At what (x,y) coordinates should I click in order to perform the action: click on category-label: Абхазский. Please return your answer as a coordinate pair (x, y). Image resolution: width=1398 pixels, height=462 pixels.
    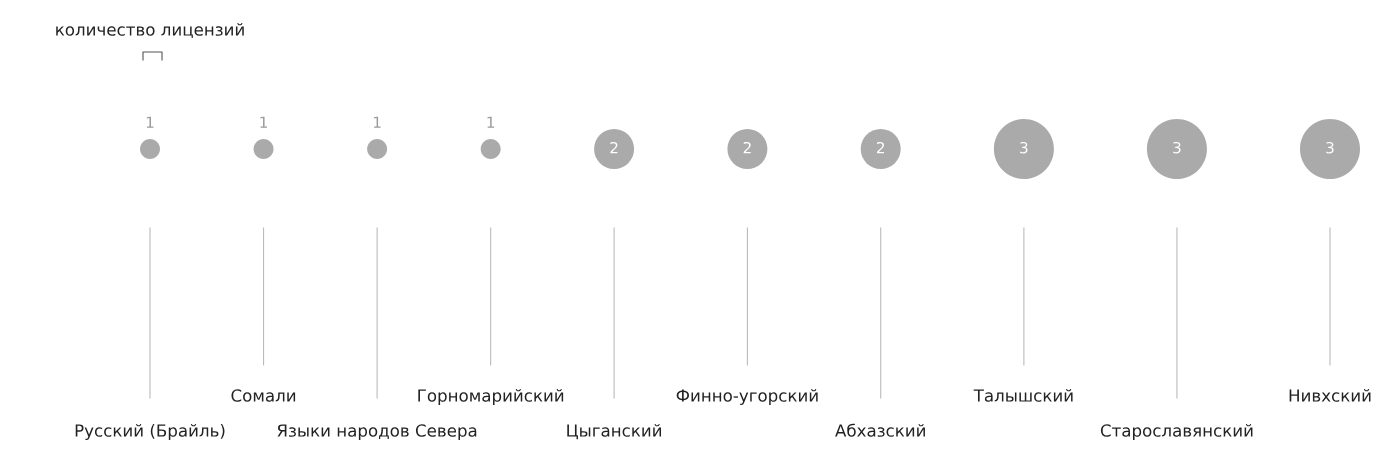
    Looking at the image, I should click on (880, 430).